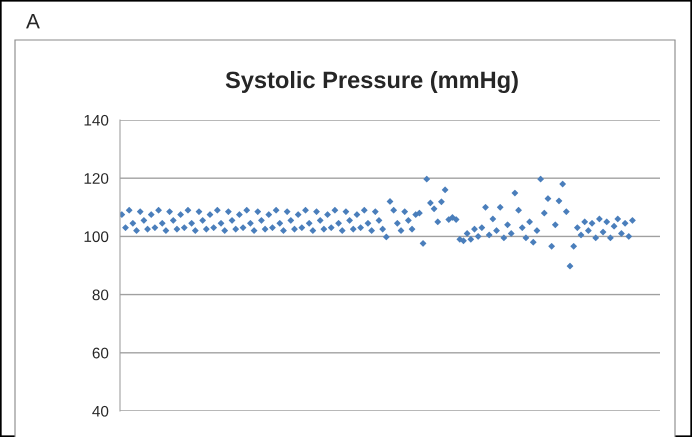  I want to click on text: A, so click(33, 21).